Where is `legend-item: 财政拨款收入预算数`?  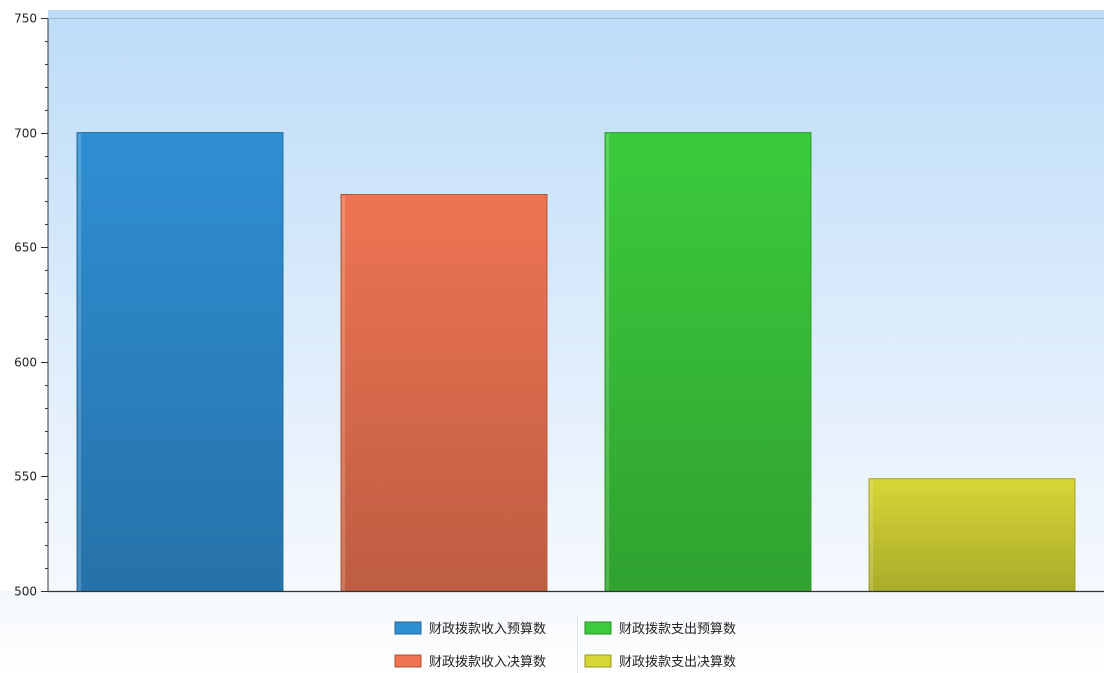
legend-item: 财政拨款收入预算数 is located at coordinates (470, 629).